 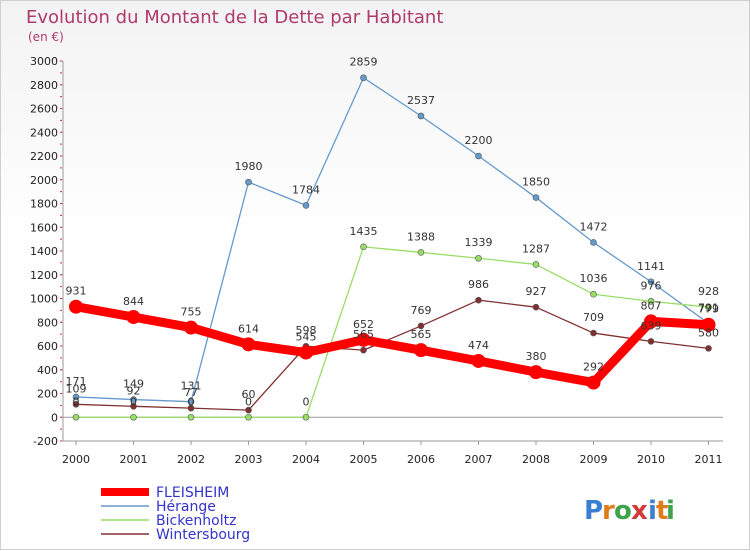 I want to click on x-tick-label: 2002, so click(x=191, y=459).